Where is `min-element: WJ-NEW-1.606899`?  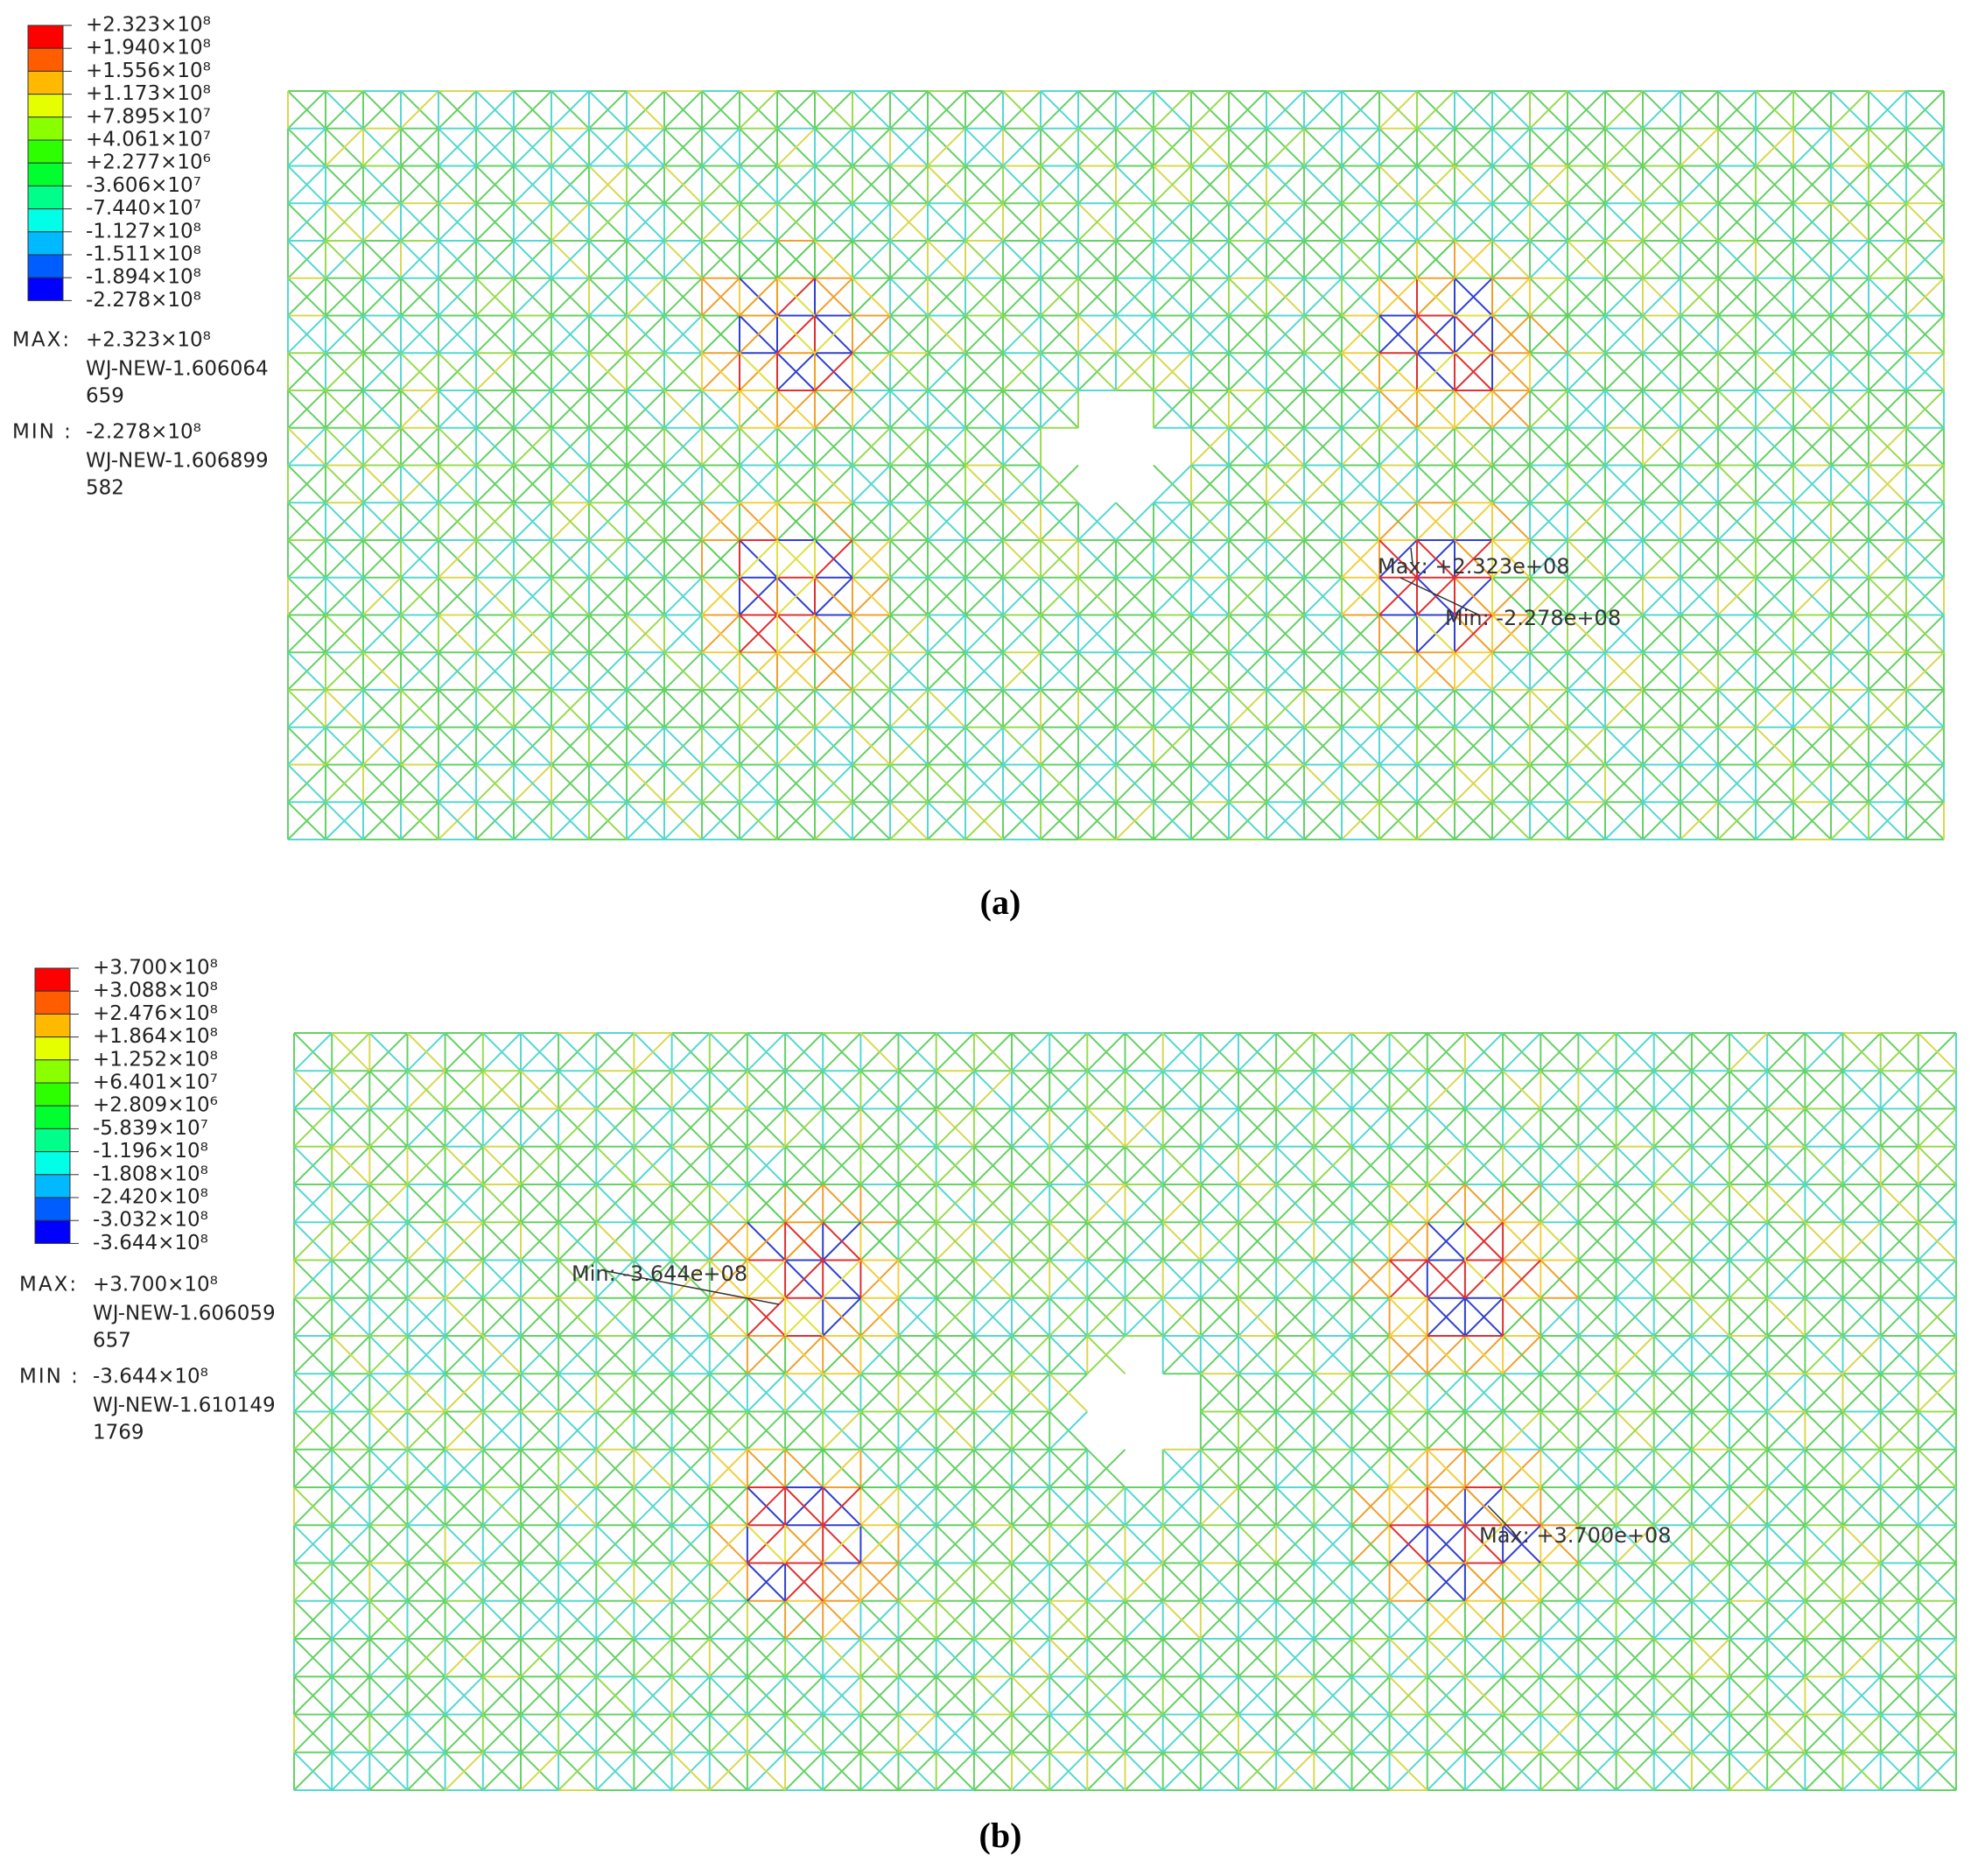
min-element: WJ-NEW-1.606899 is located at coordinates (177, 461).